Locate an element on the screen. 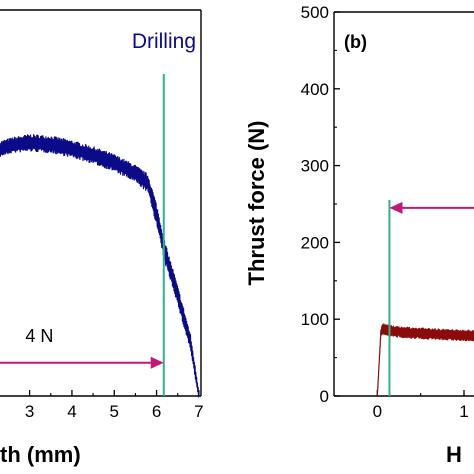  panel-a-x-ticks: 3 4 5 6 7 is located at coordinates (114, 405).